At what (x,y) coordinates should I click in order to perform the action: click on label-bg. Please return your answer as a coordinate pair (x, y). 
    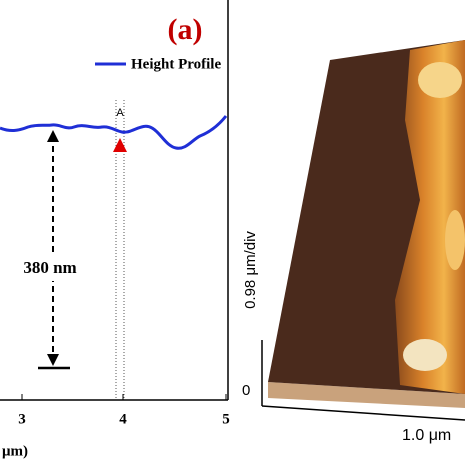
    Looking at the image, I should click on (50, 268).